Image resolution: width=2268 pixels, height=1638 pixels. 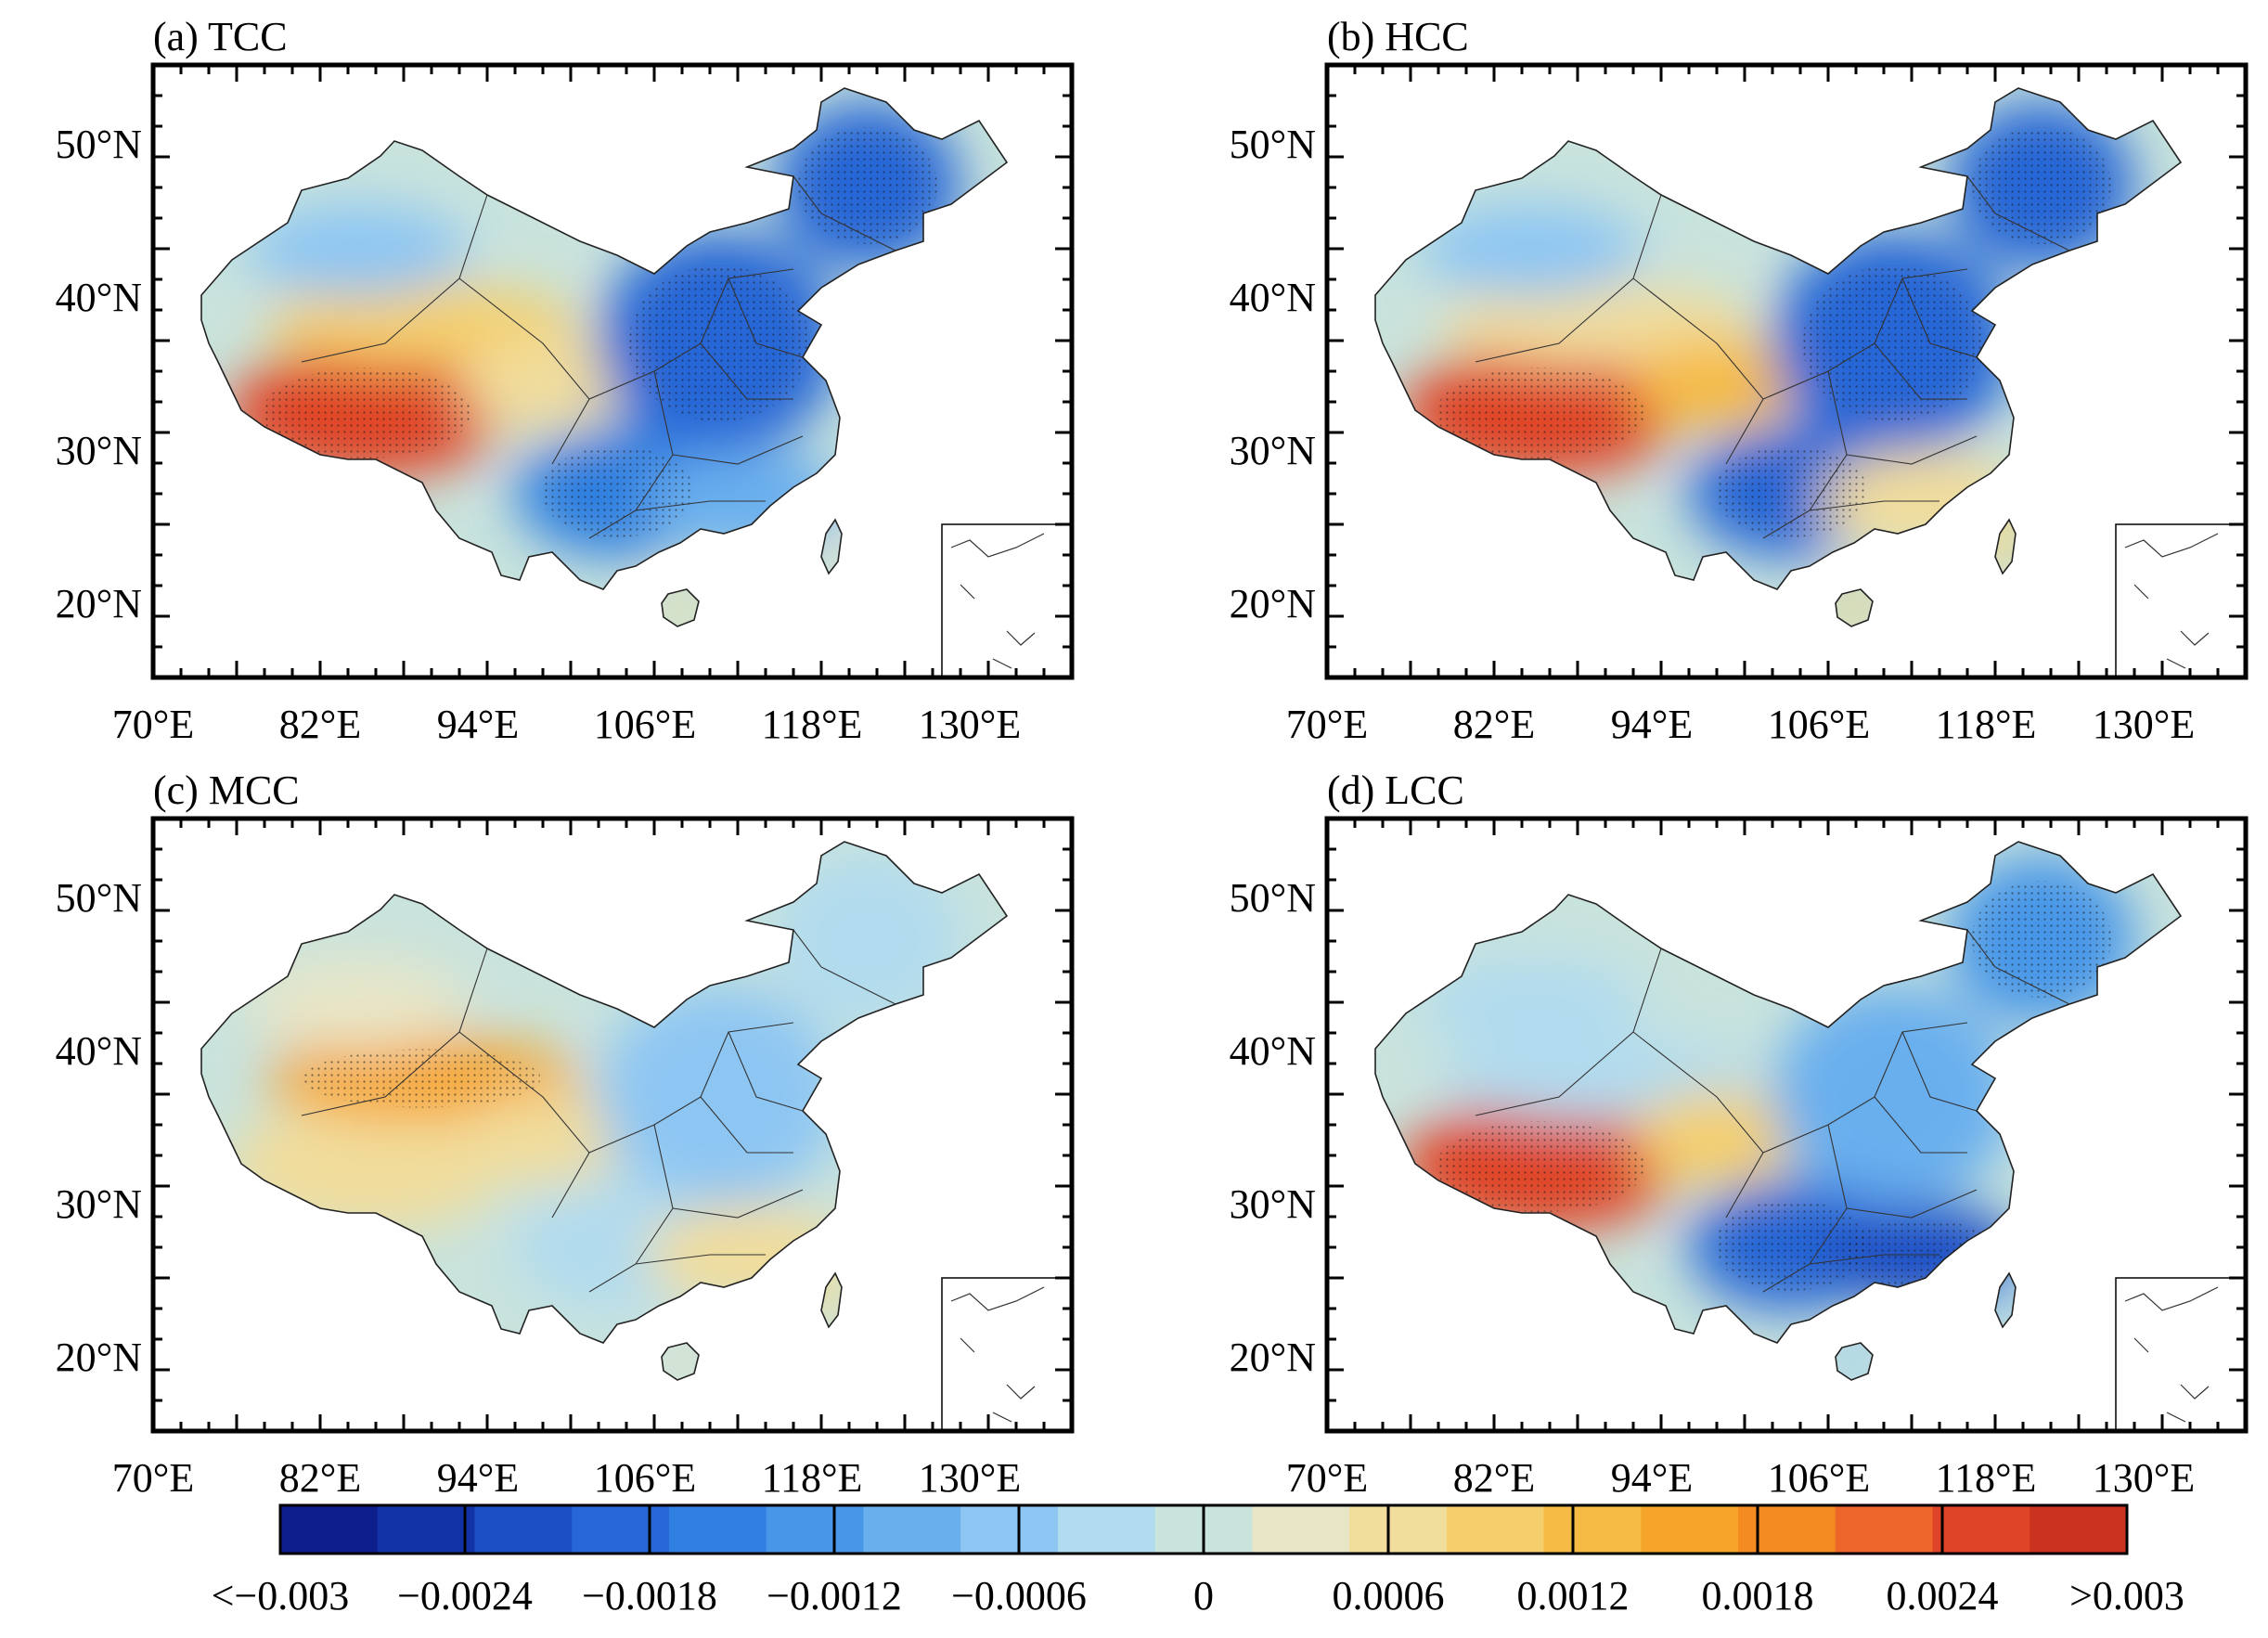 What do you see at coordinates (1203, 1596) in the screenshot?
I see `colorbar-label: 0` at bounding box center [1203, 1596].